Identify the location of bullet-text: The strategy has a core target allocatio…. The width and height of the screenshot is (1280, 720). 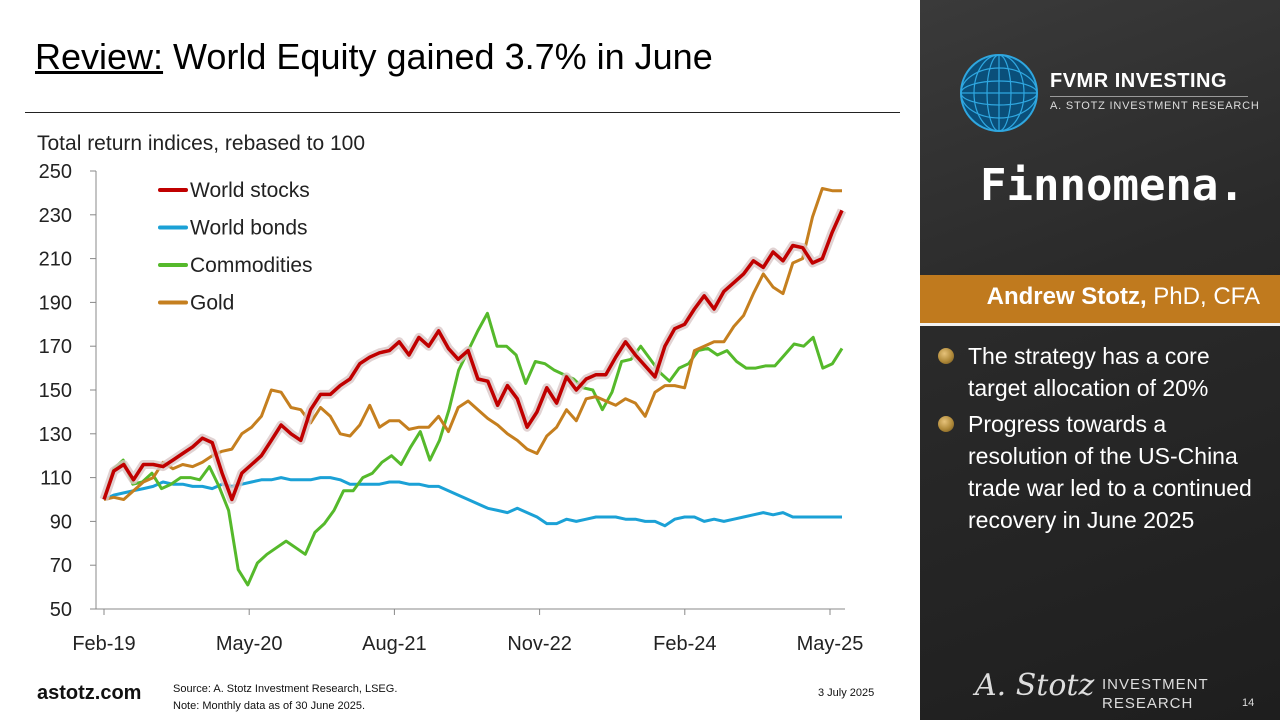
(1089, 372).